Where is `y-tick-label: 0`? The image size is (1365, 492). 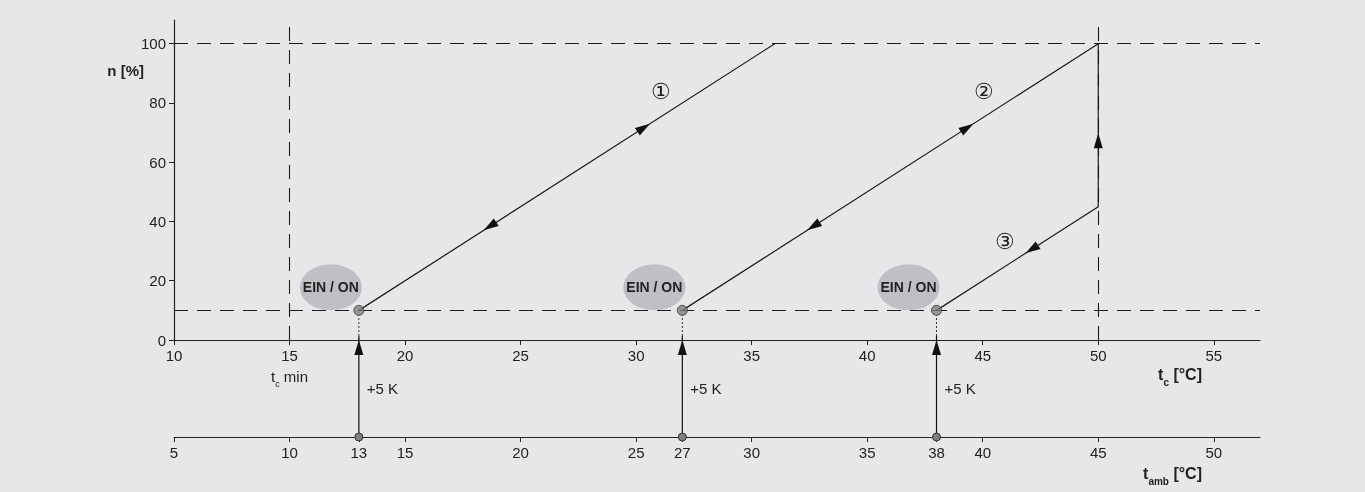
y-tick-label: 0 is located at coordinates (161, 340).